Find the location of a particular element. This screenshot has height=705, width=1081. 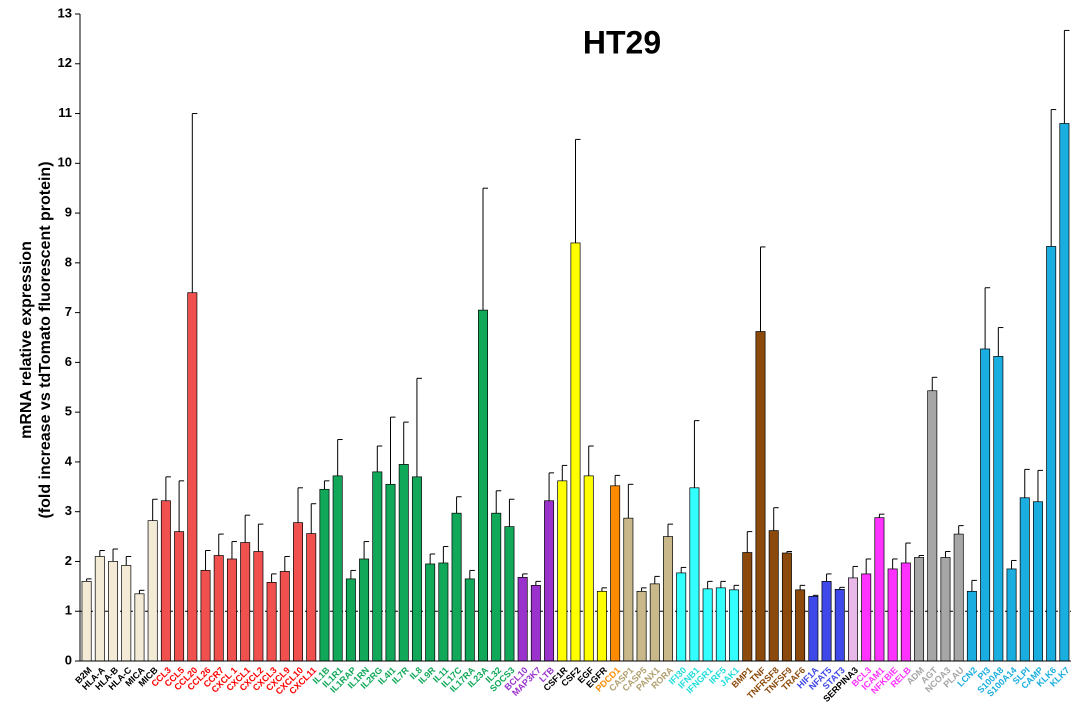

y-tick-label: 1 is located at coordinates (68, 610).